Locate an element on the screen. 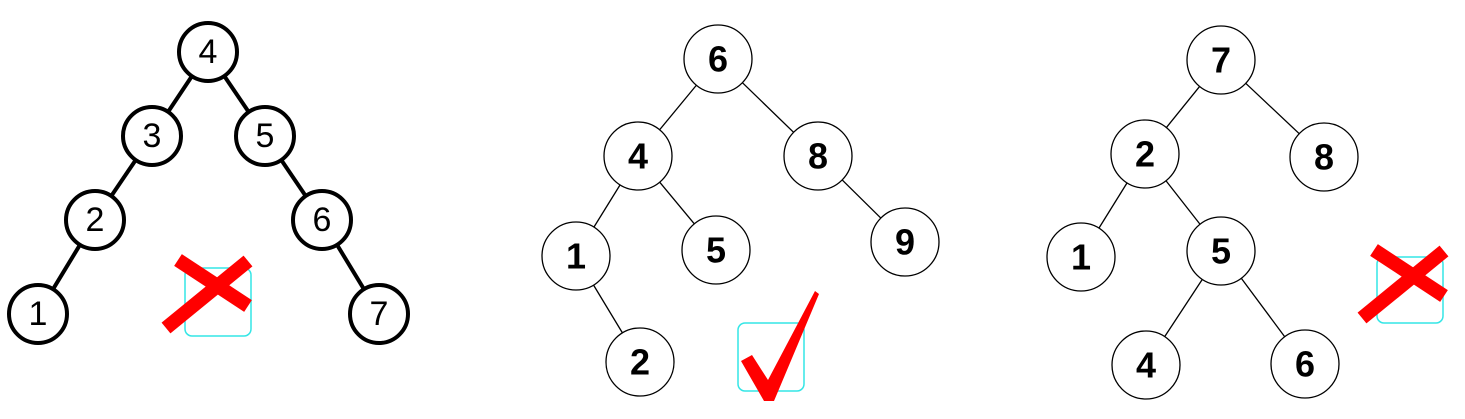 The width and height of the screenshot is (1465, 419). mark-box is located at coordinates (218, 302).